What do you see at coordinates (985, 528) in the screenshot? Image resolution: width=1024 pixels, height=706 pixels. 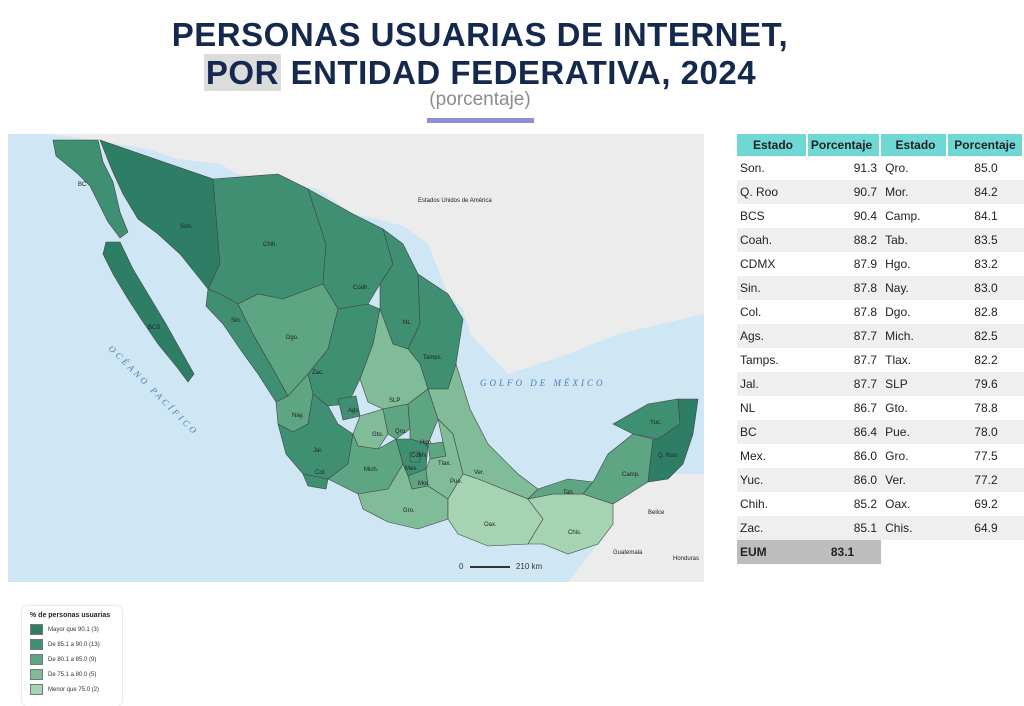 I see `percentage-cell: 64.9` at bounding box center [985, 528].